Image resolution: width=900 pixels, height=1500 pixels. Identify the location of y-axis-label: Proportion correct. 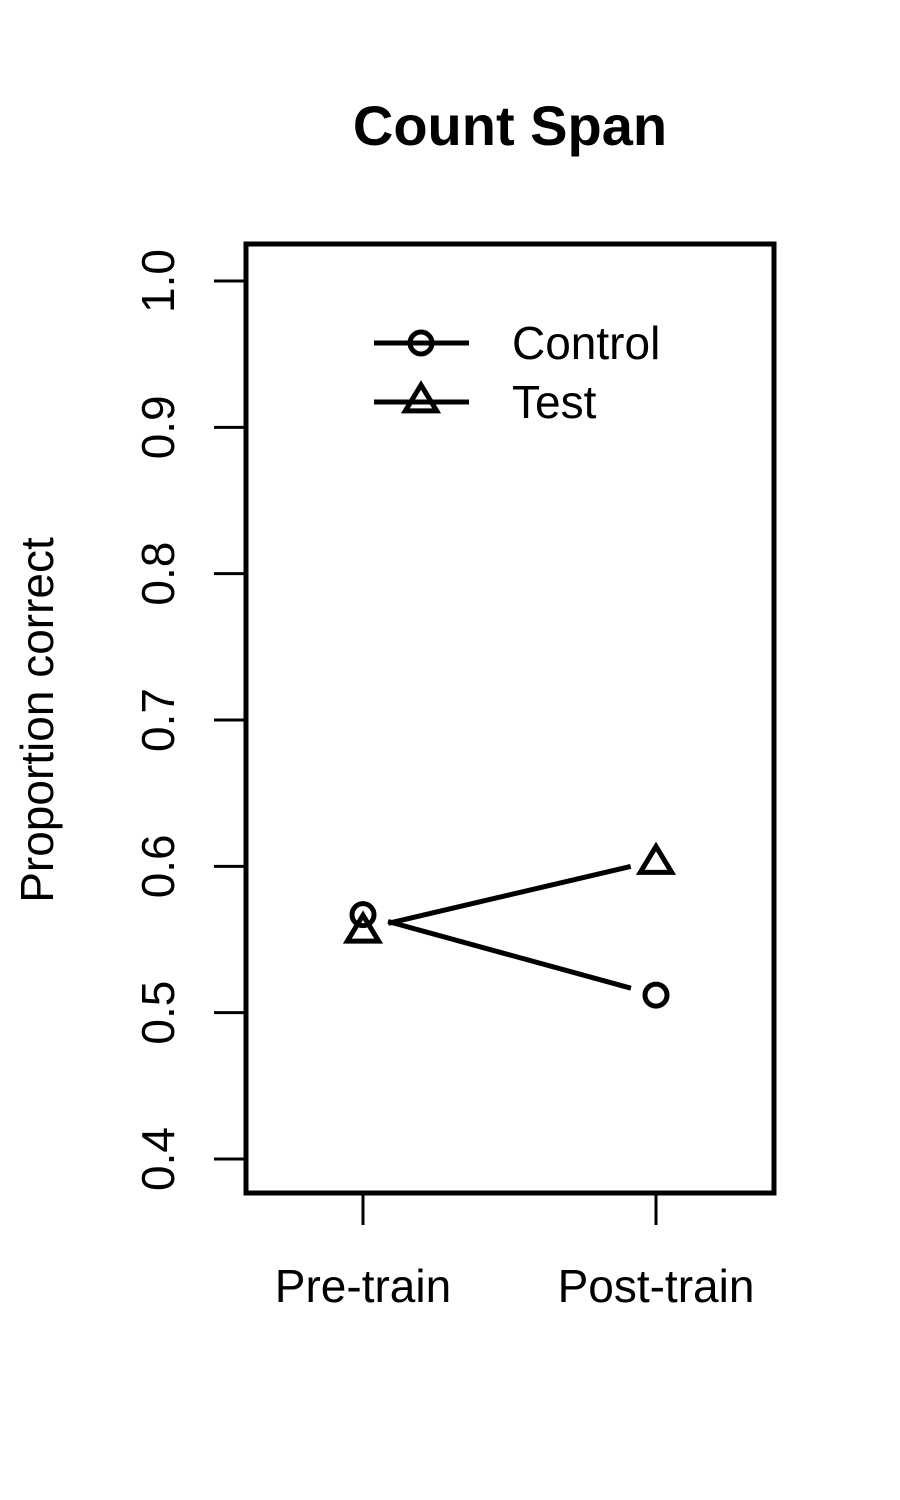
(37, 720).